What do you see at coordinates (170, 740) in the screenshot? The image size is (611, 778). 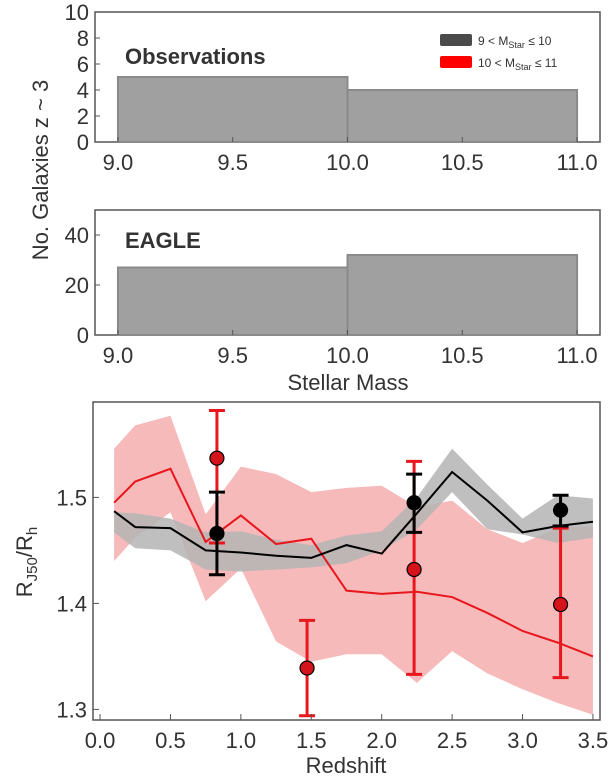 I see `redshift-xtick-label-1: 0.5` at bounding box center [170, 740].